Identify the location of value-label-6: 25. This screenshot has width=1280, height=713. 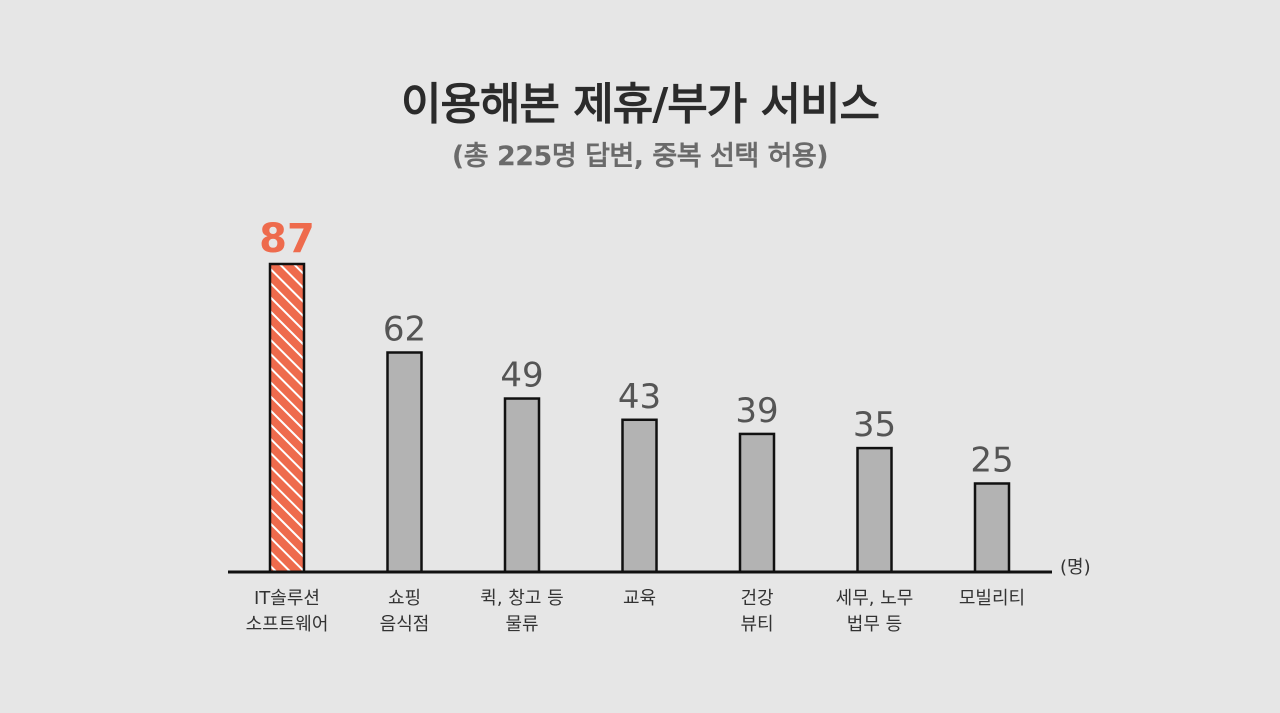
(991, 460).